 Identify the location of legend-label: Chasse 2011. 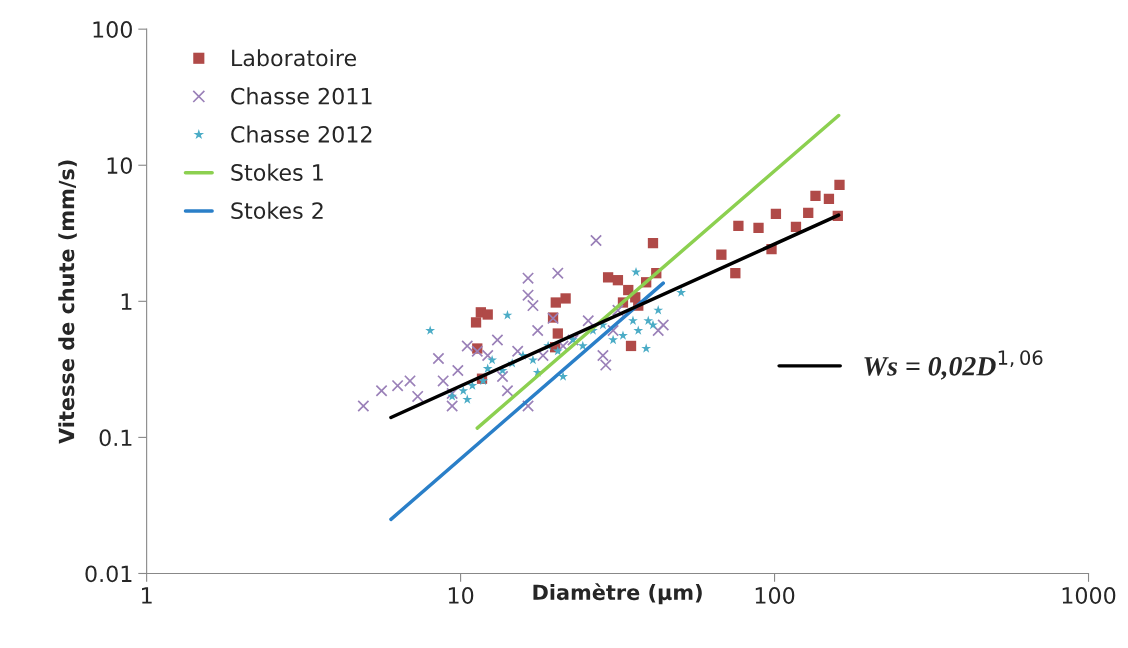
(301, 96).